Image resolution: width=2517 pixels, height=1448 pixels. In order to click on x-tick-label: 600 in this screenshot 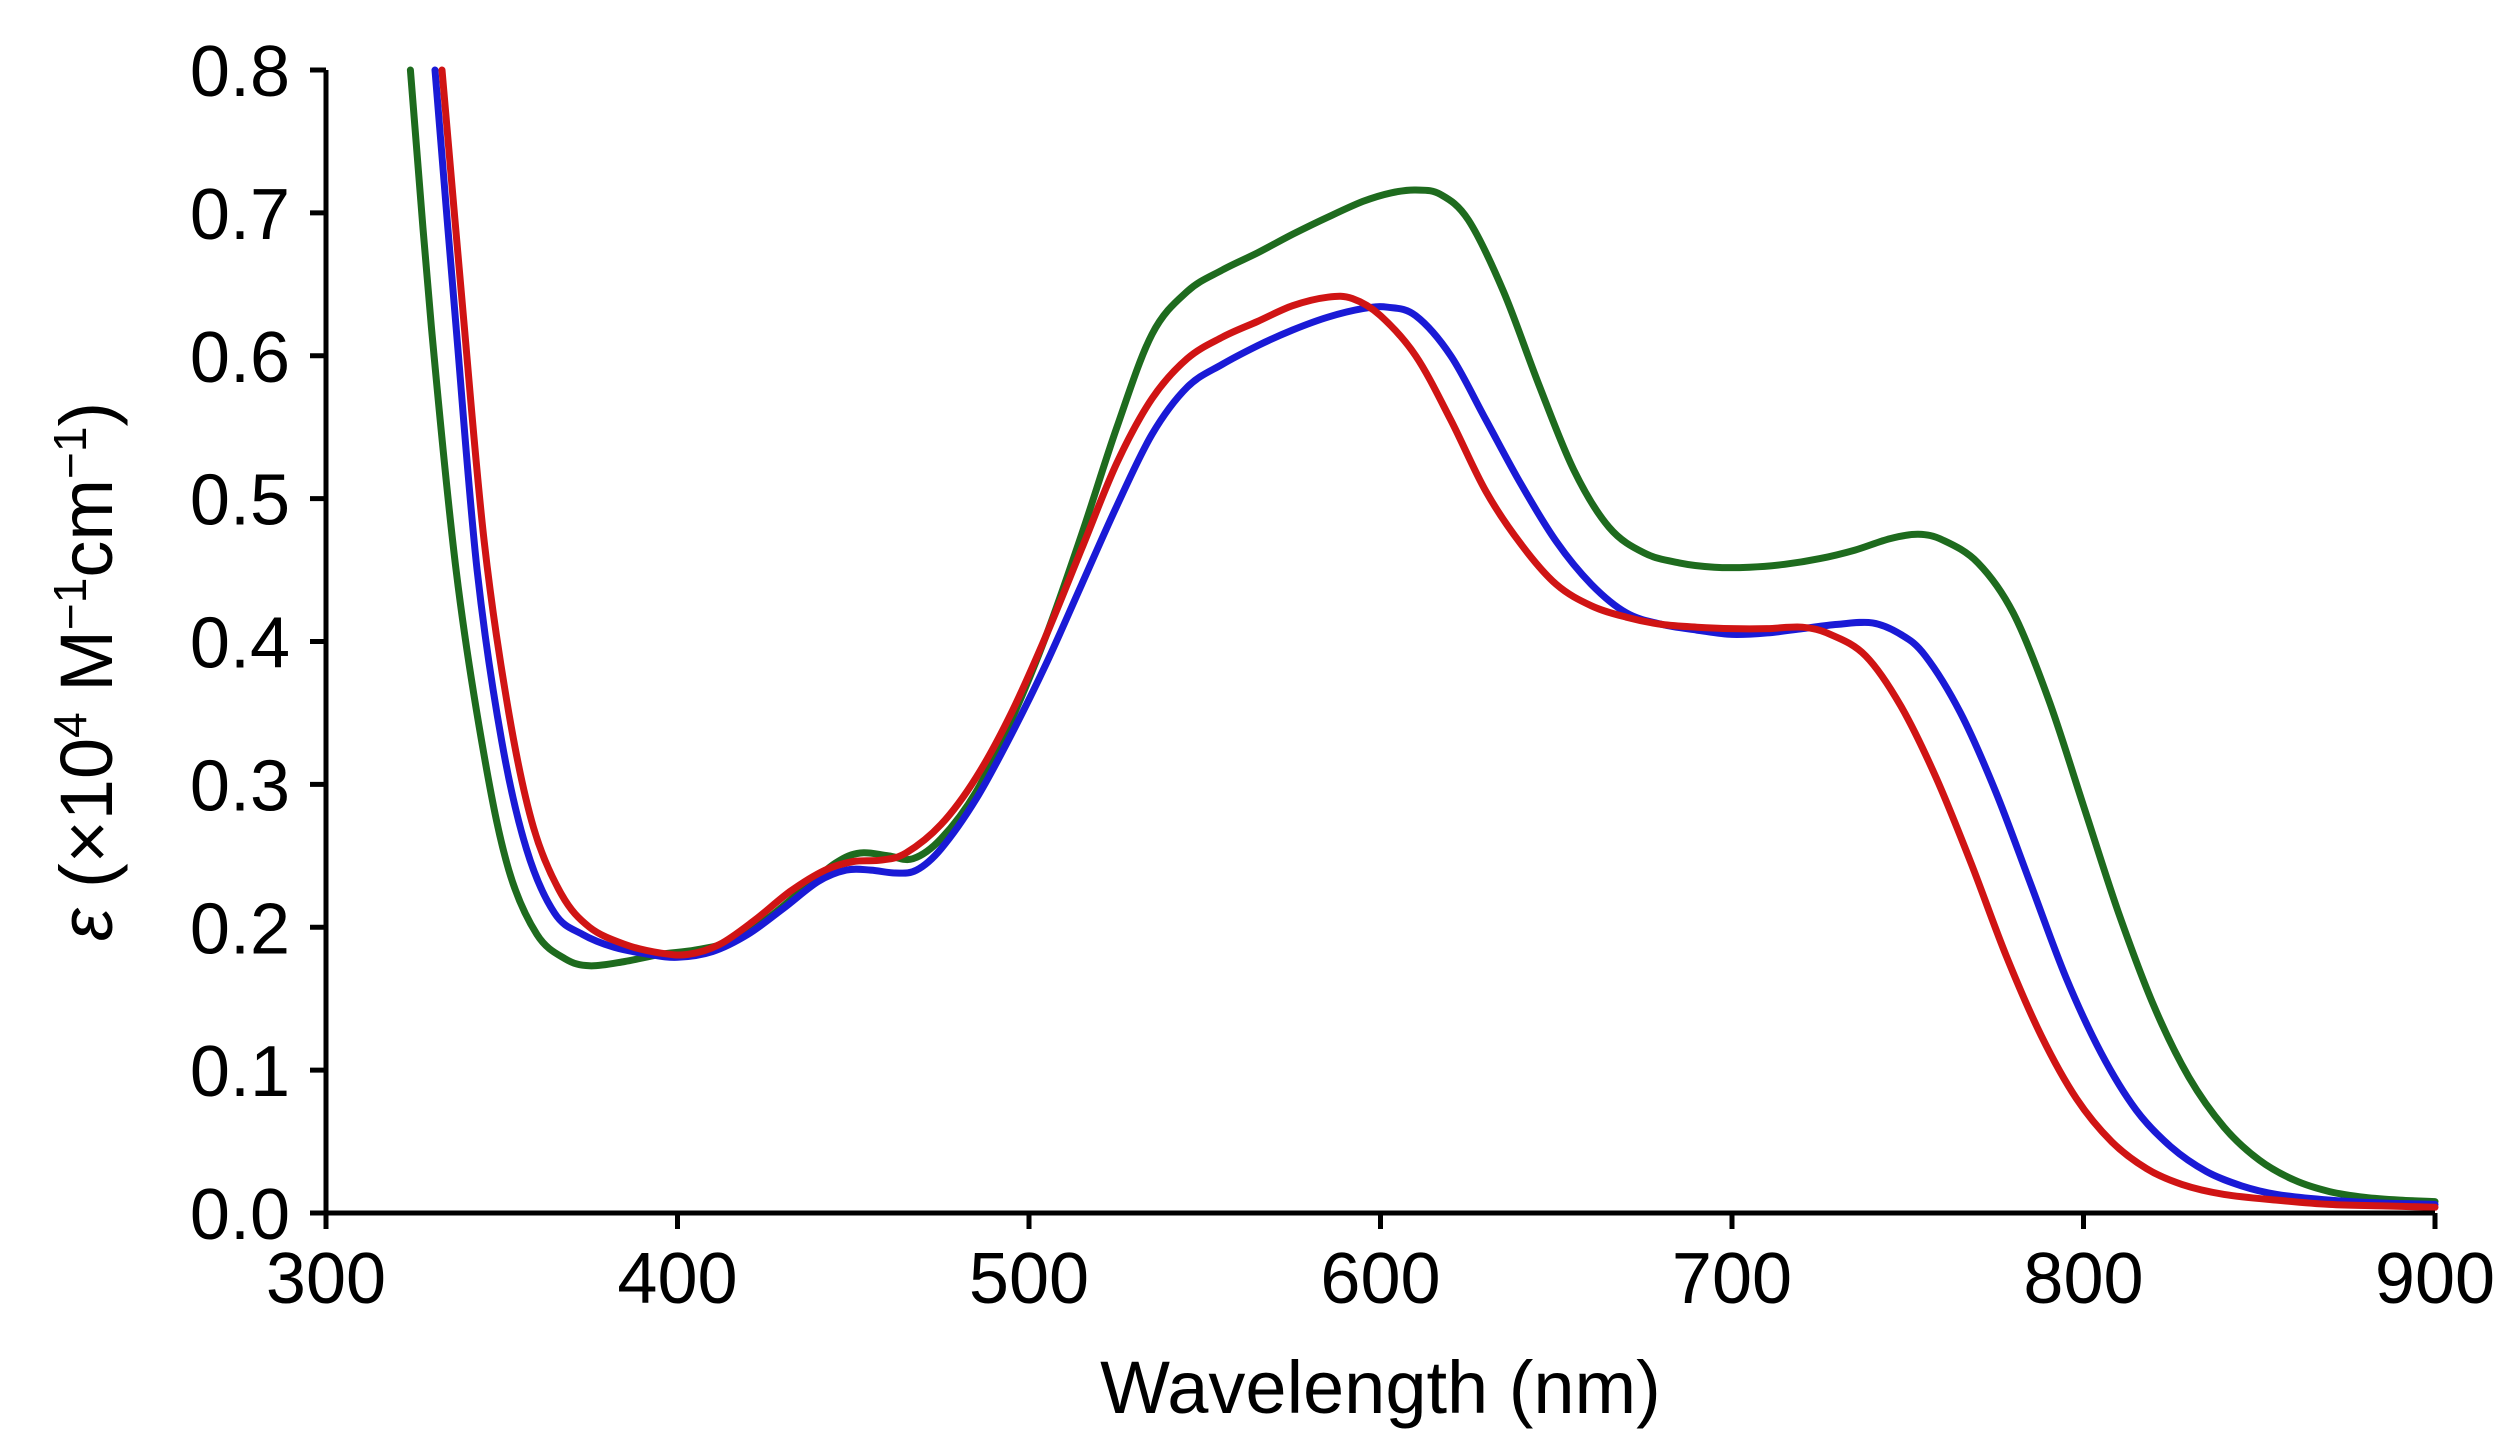, I will do `click(1380, 1279)`.